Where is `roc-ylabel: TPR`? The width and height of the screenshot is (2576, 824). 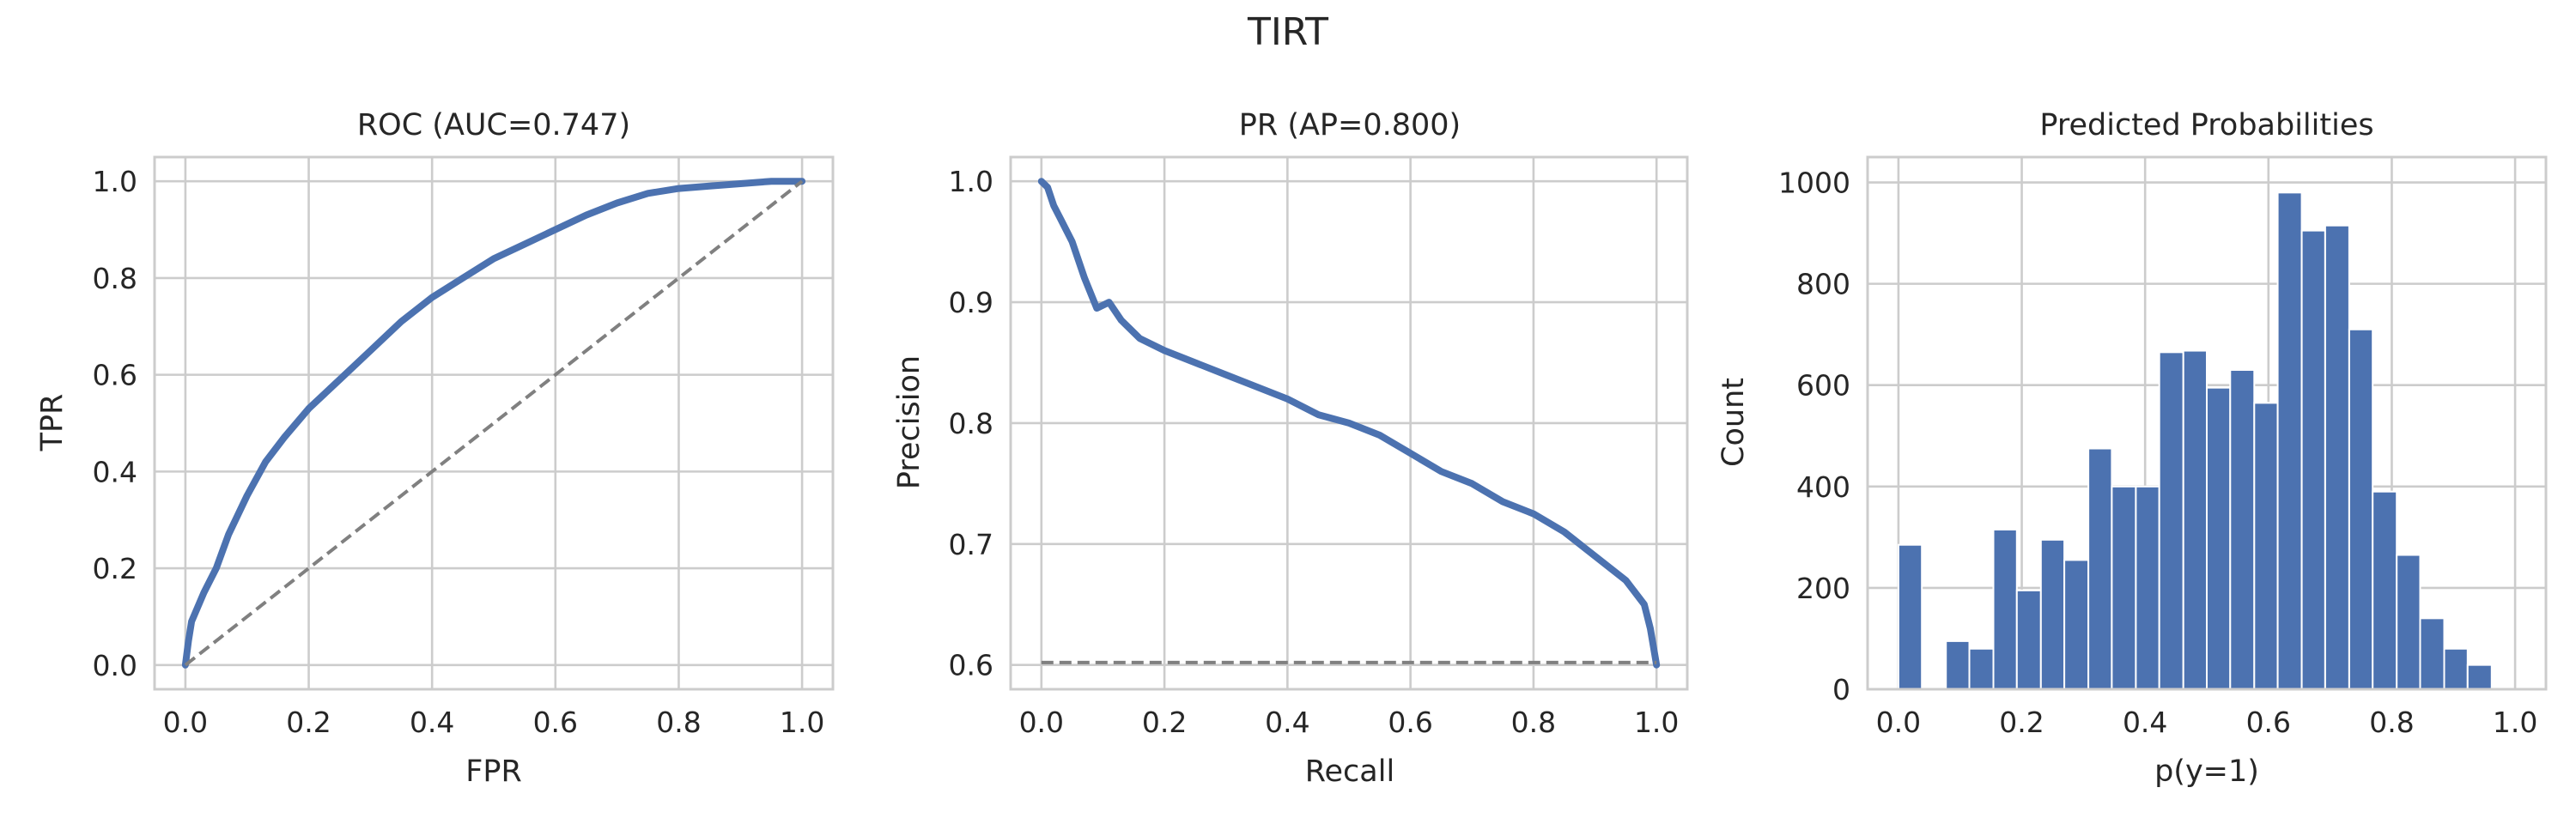 roc-ylabel: TPR is located at coordinates (52, 423).